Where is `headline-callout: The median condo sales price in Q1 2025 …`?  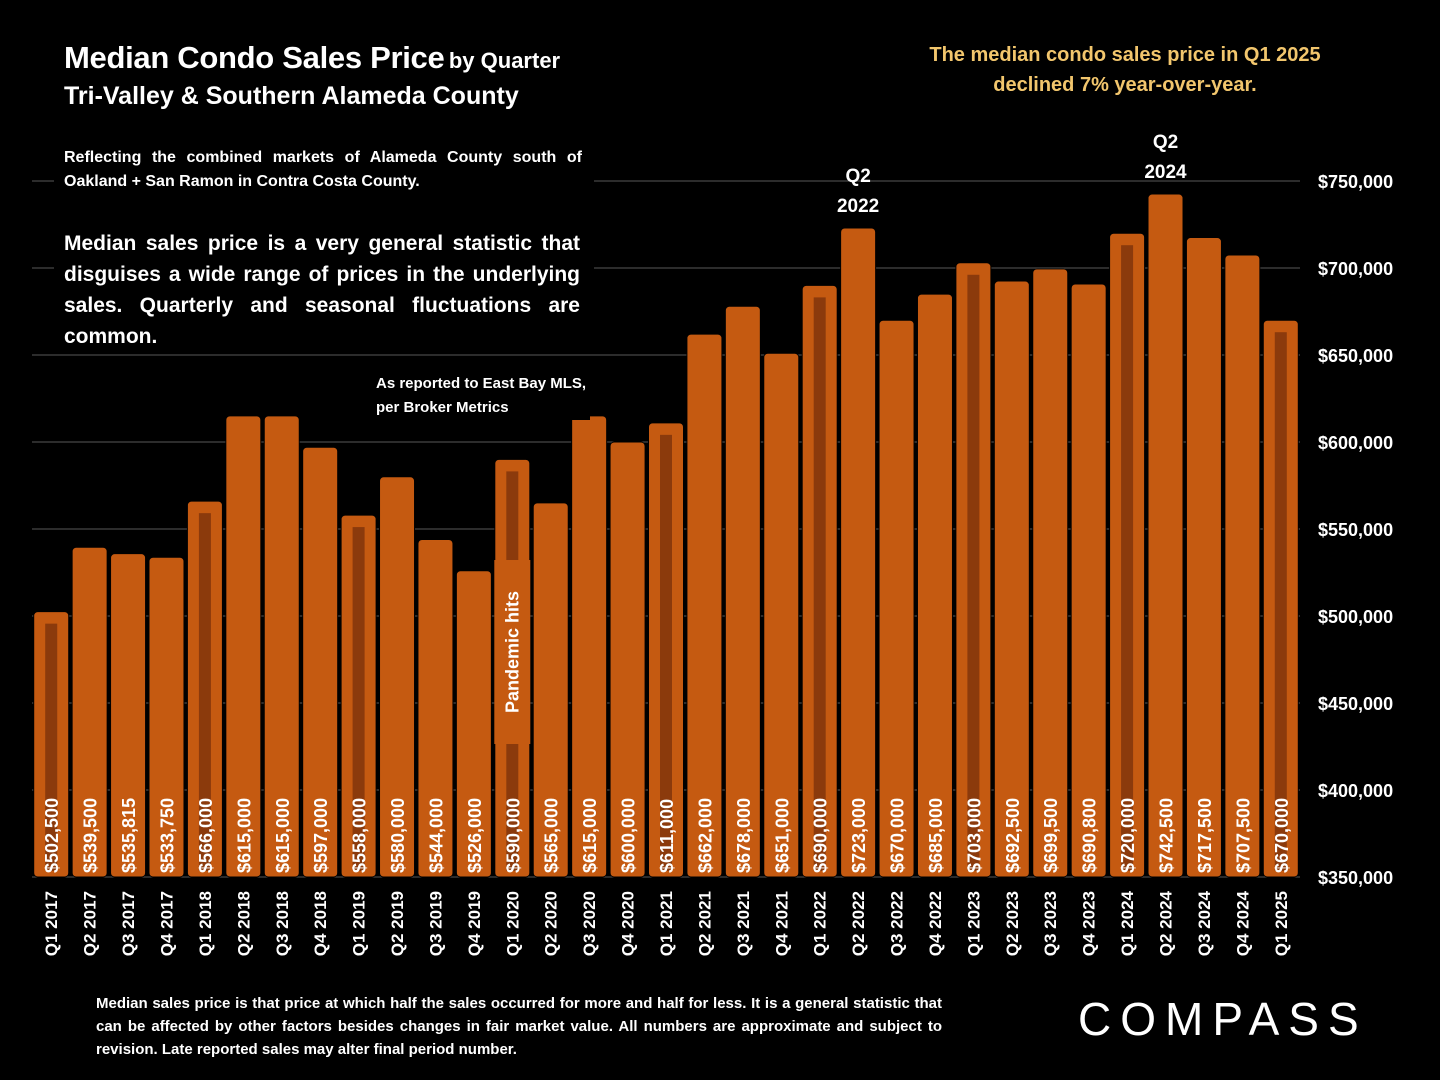 headline-callout: The median condo sales price in Q1 2025 … is located at coordinates (1125, 70).